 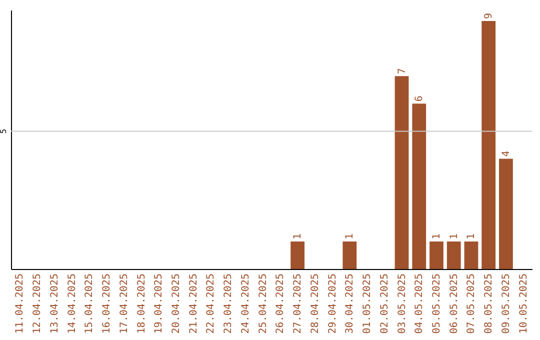 I want to click on x-tick-label: 23.04.2025, so click(x=228, y=304).